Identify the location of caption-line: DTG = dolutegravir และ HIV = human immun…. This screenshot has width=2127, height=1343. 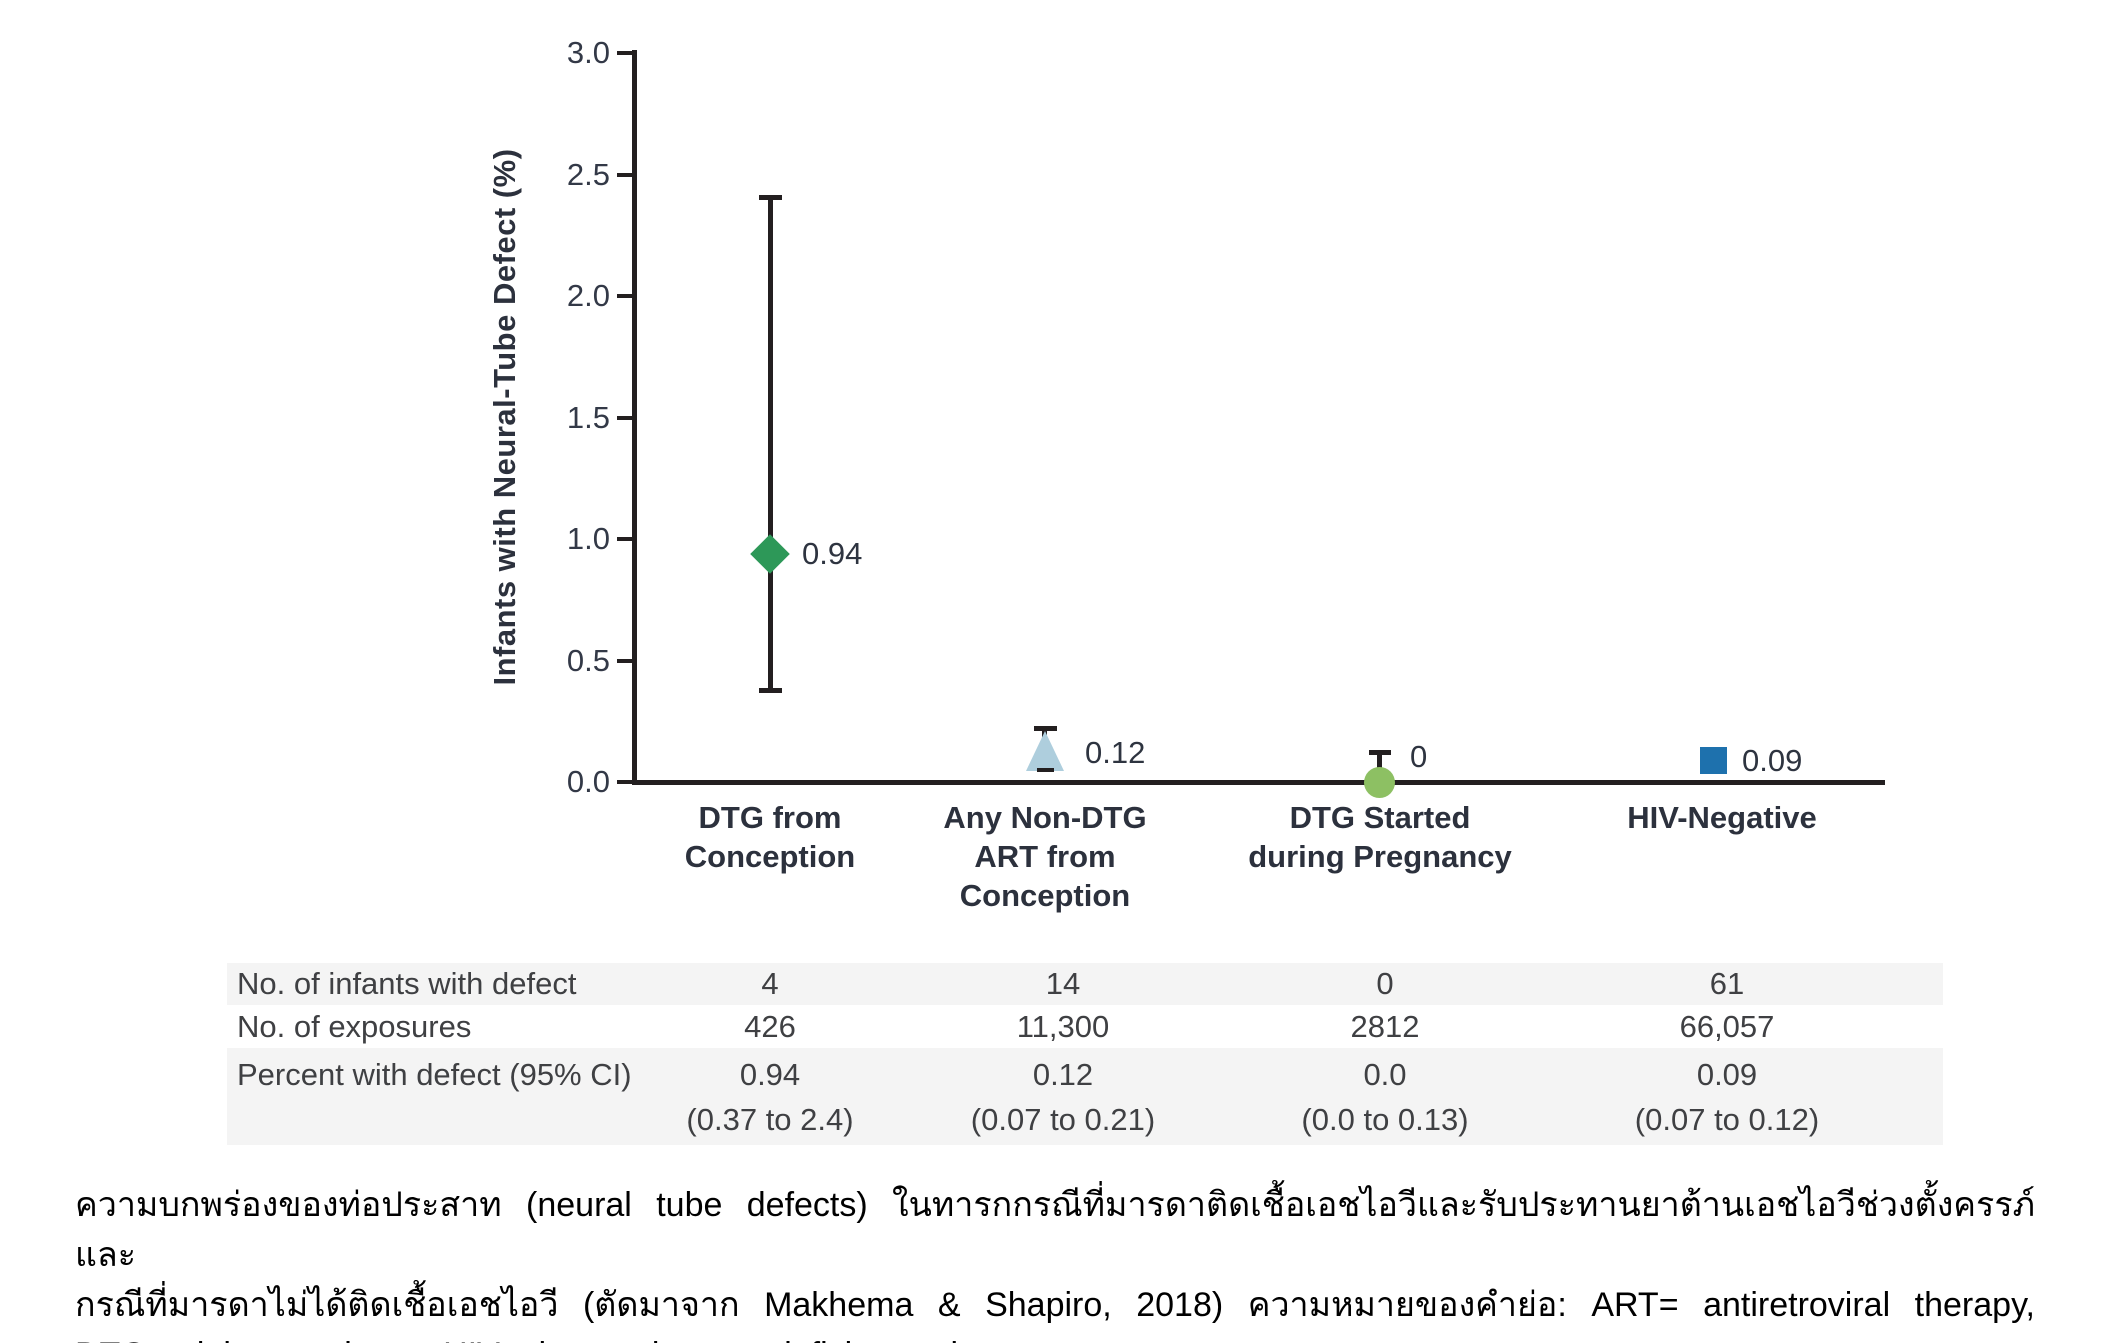
(1055, 1336).